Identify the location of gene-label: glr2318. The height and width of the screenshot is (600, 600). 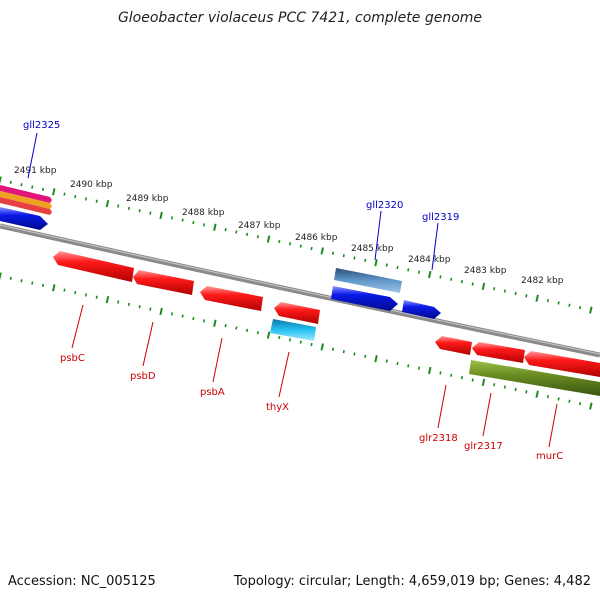
(438, 438).